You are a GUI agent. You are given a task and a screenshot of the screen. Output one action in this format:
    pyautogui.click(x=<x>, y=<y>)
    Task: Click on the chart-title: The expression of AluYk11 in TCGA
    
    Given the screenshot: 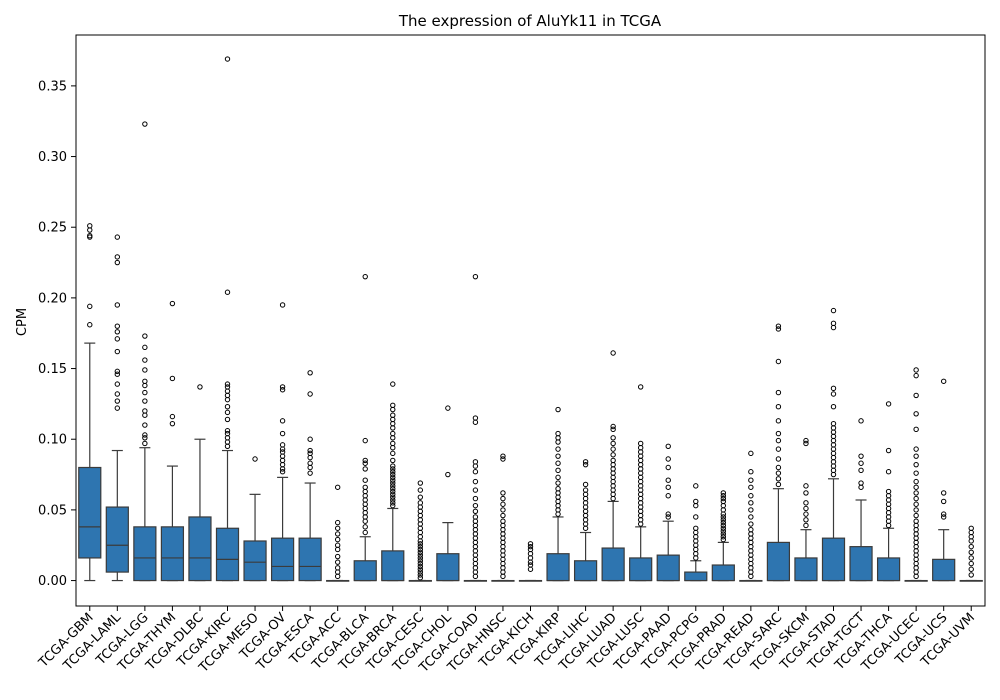 What is the action you would take?
    pyautogui.click(x=530, y=21)
    